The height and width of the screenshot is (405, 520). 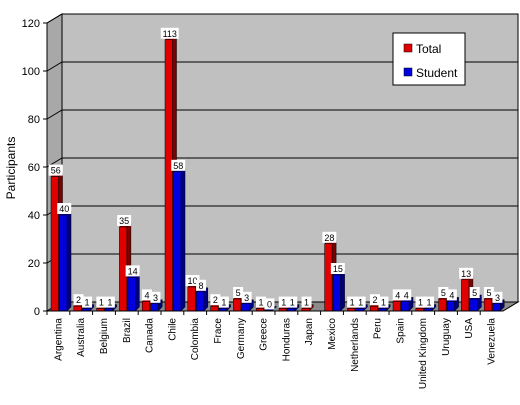 I want to click on data-label-student-canada: 3, so click(x=155, y=298).